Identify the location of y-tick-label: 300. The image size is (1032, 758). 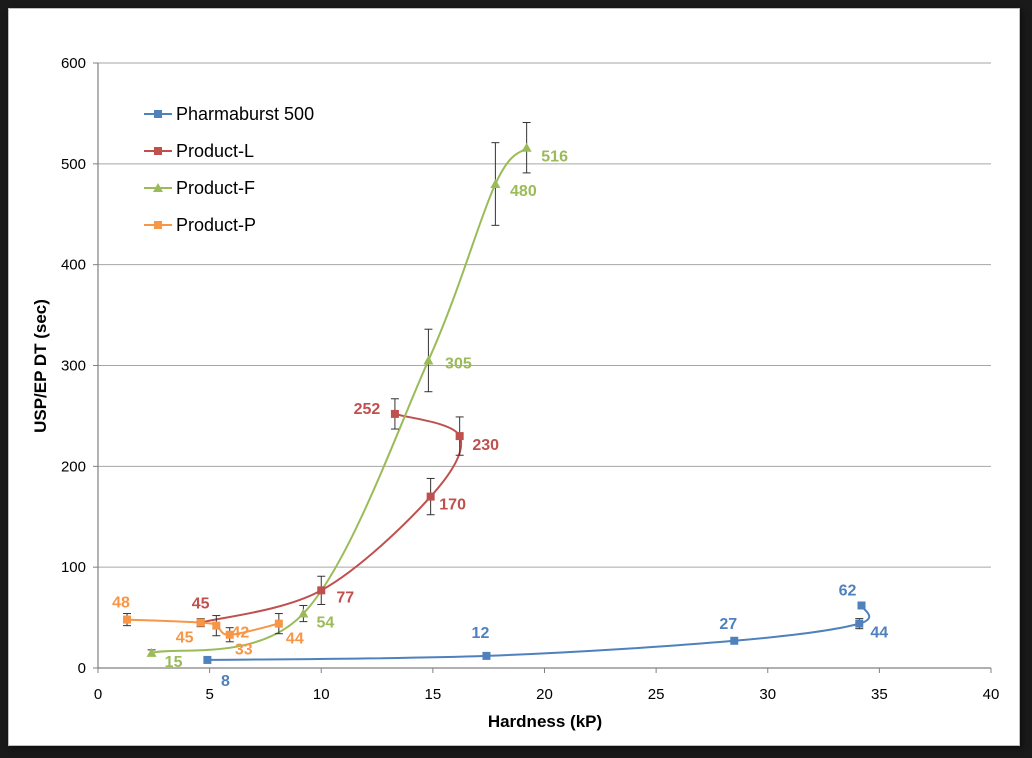
(73, 366).